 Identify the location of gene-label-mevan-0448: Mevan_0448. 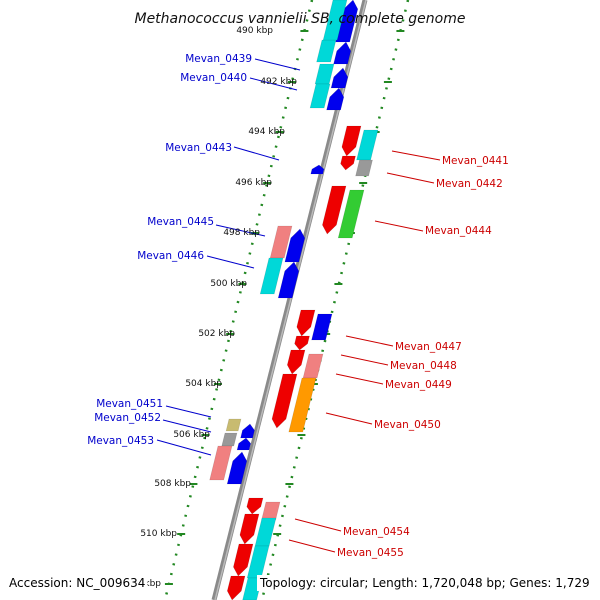
(423, 366).